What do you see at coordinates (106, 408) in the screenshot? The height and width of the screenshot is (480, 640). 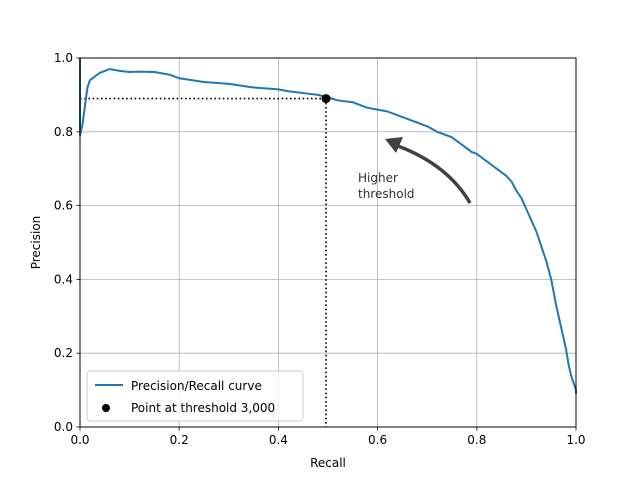 I see `legend-point-swatch` at bounding box center [106, 408].